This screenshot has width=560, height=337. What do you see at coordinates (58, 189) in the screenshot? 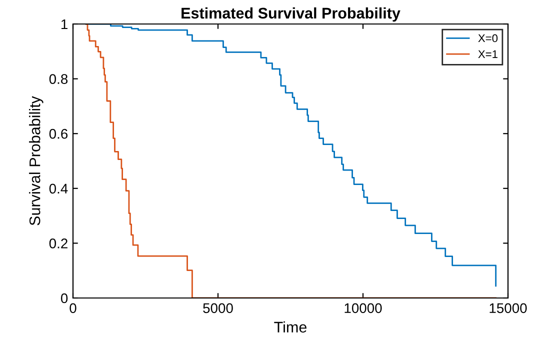
I see `y-tick-label: 0.4` at bounding box center [58, 189].